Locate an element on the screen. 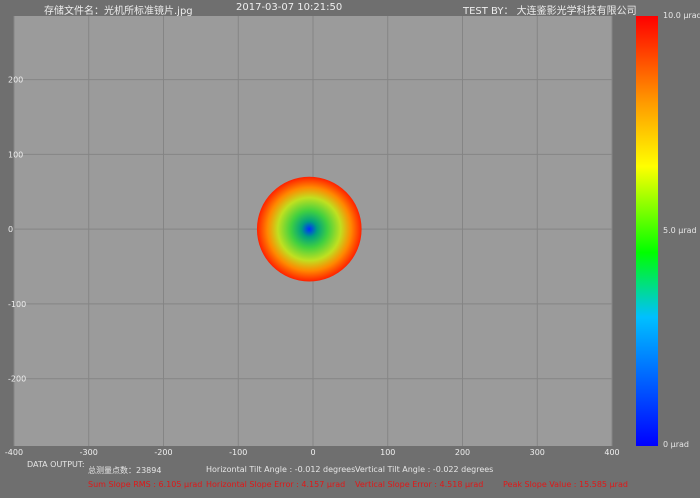 The image size is (700, 498). measured-spot is located at coordinates (309, 229).